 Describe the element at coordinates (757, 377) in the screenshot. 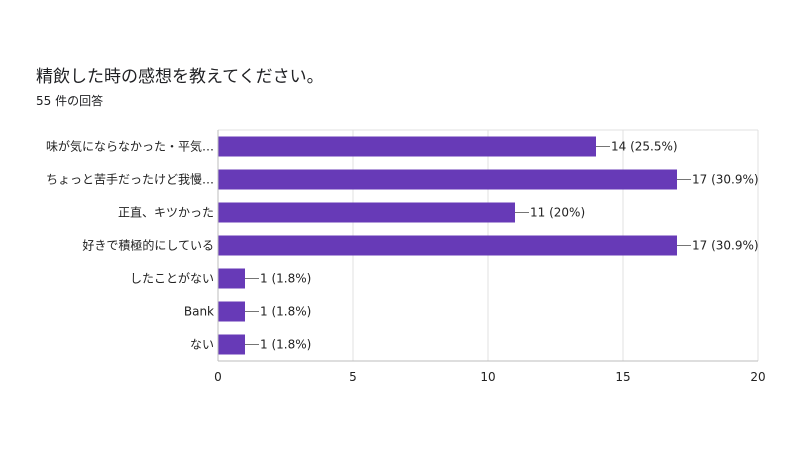

I see `x-tick-label: 20` at that location.